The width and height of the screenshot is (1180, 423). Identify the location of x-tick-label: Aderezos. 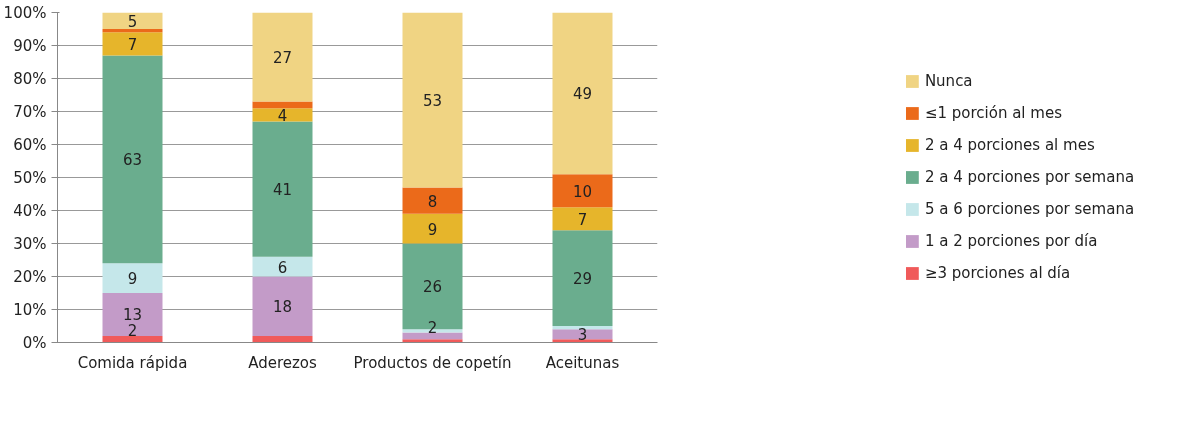
(283, 362).